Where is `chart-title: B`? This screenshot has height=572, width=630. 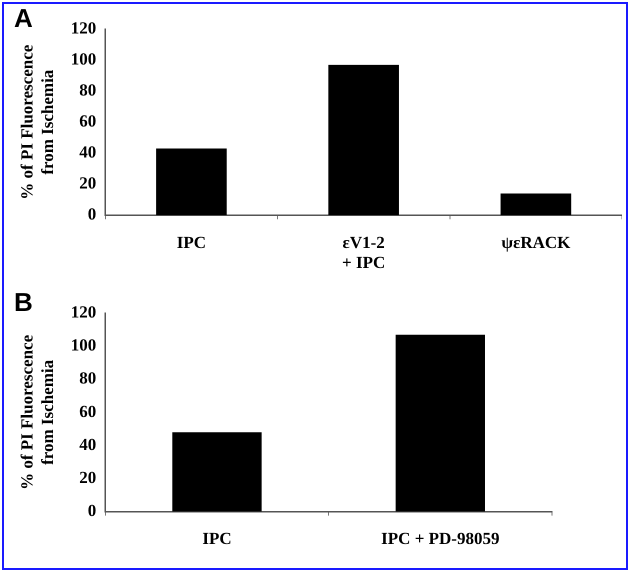
chart-title: B is located at coordinates (23, 301).